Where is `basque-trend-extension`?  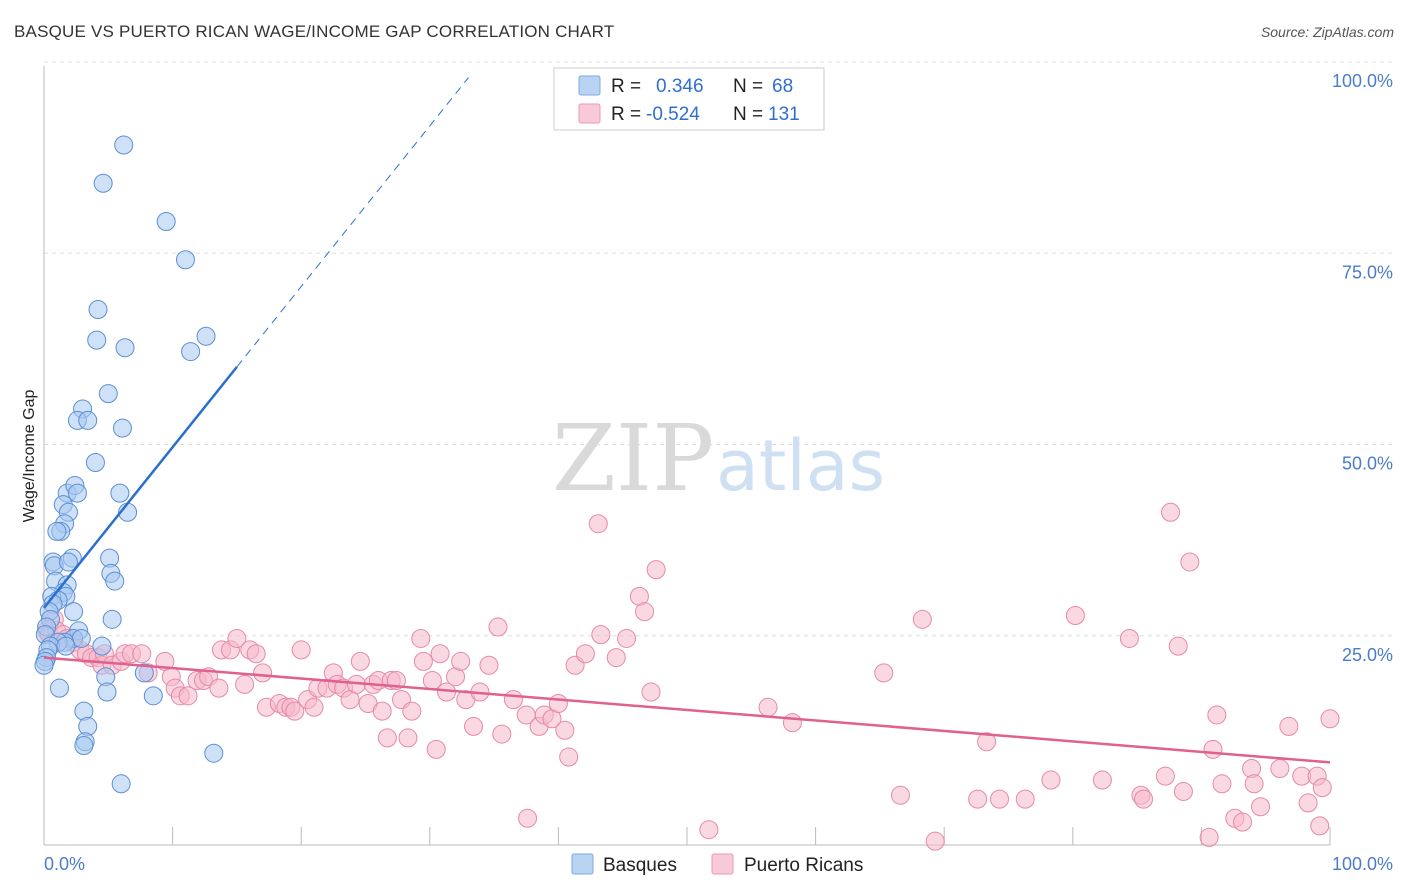
basque-trend-extension is located at coordinates (352, 222).